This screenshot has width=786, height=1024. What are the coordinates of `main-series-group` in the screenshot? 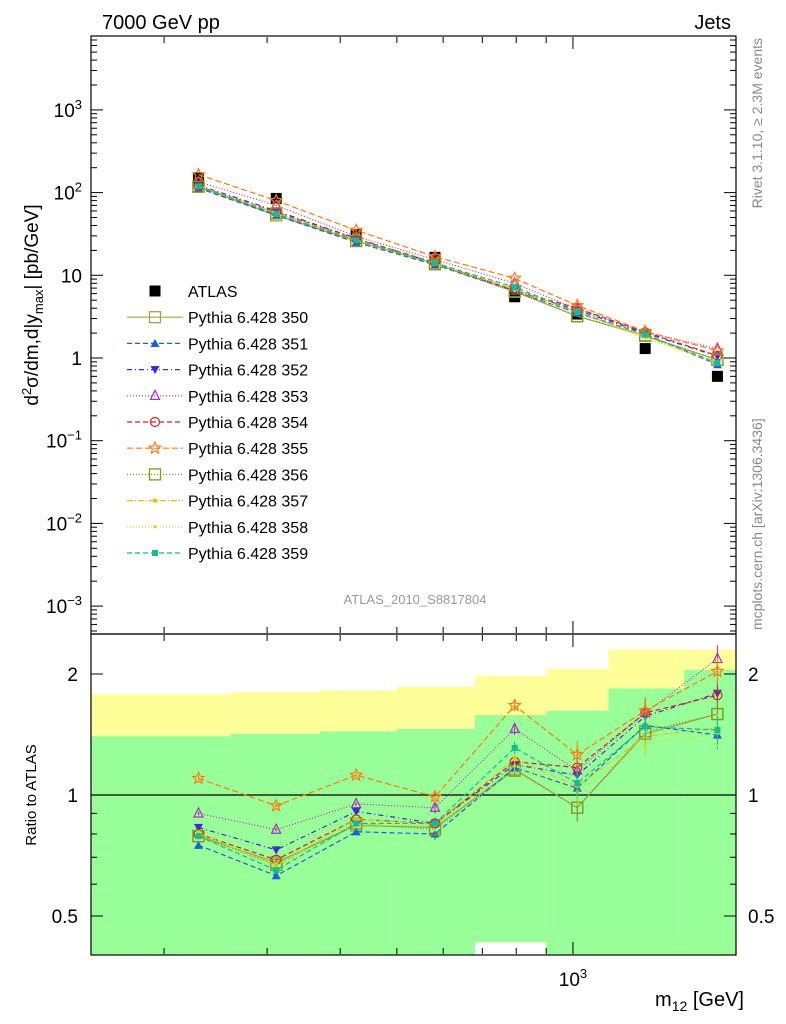 It's located at (458, 274).